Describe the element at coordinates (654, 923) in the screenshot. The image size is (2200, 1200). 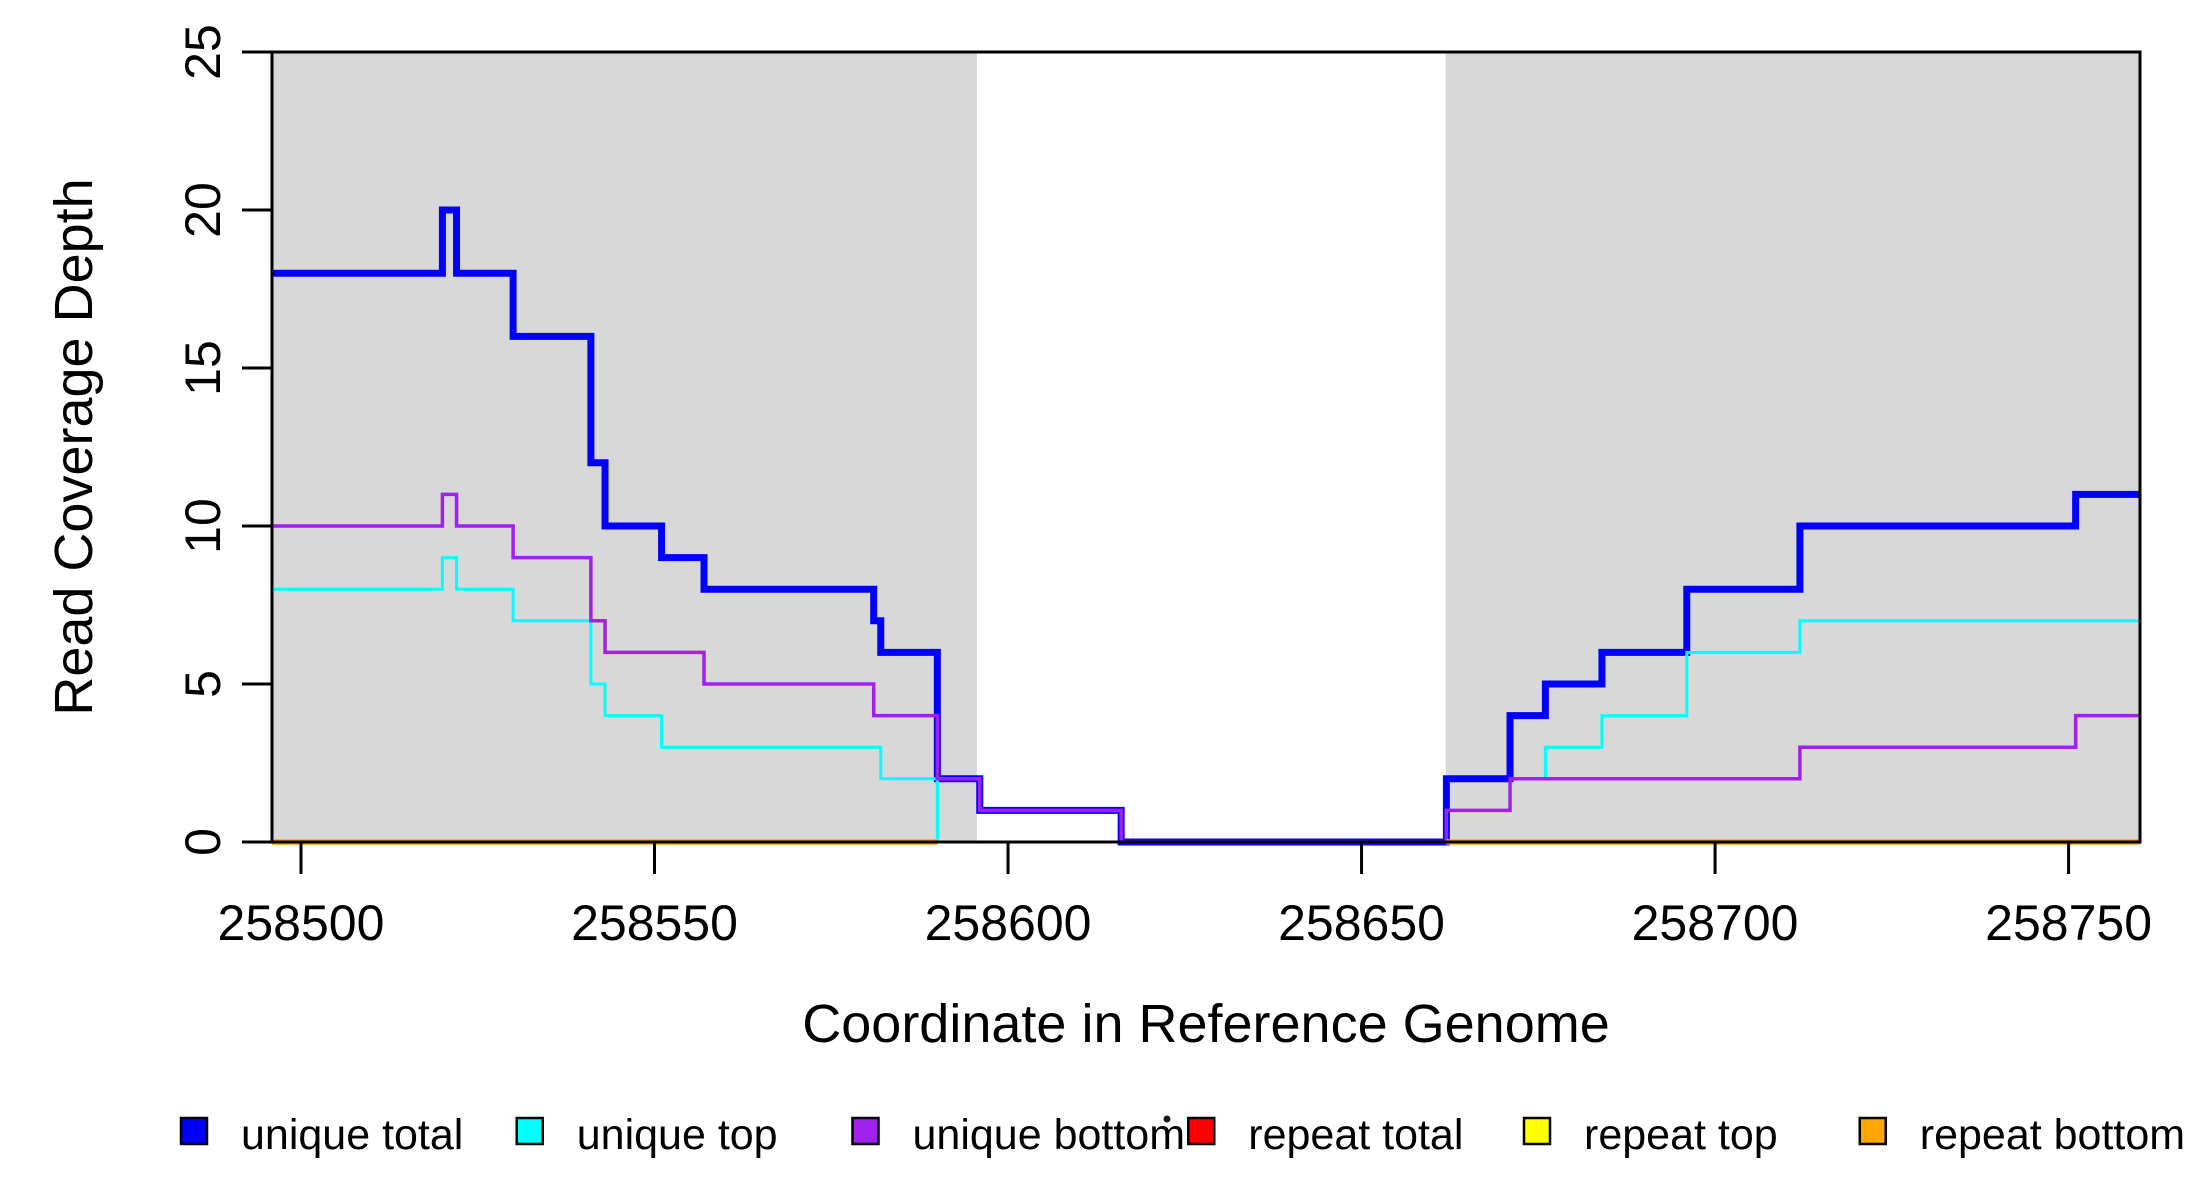
I see `x-tick-label: 258550` at that location.